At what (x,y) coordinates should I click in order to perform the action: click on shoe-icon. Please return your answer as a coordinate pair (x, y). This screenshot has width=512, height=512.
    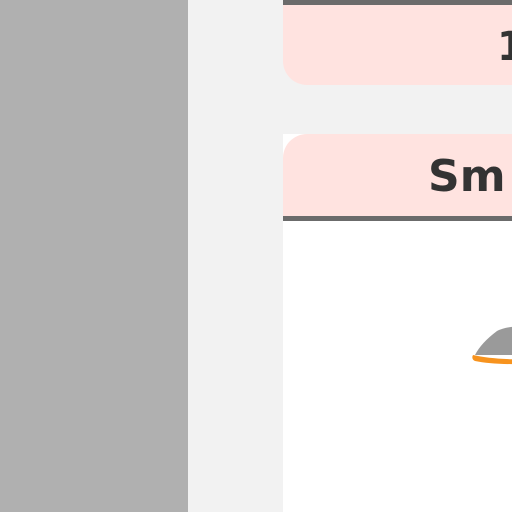
    Looking at the image, I should click on (492, 345).